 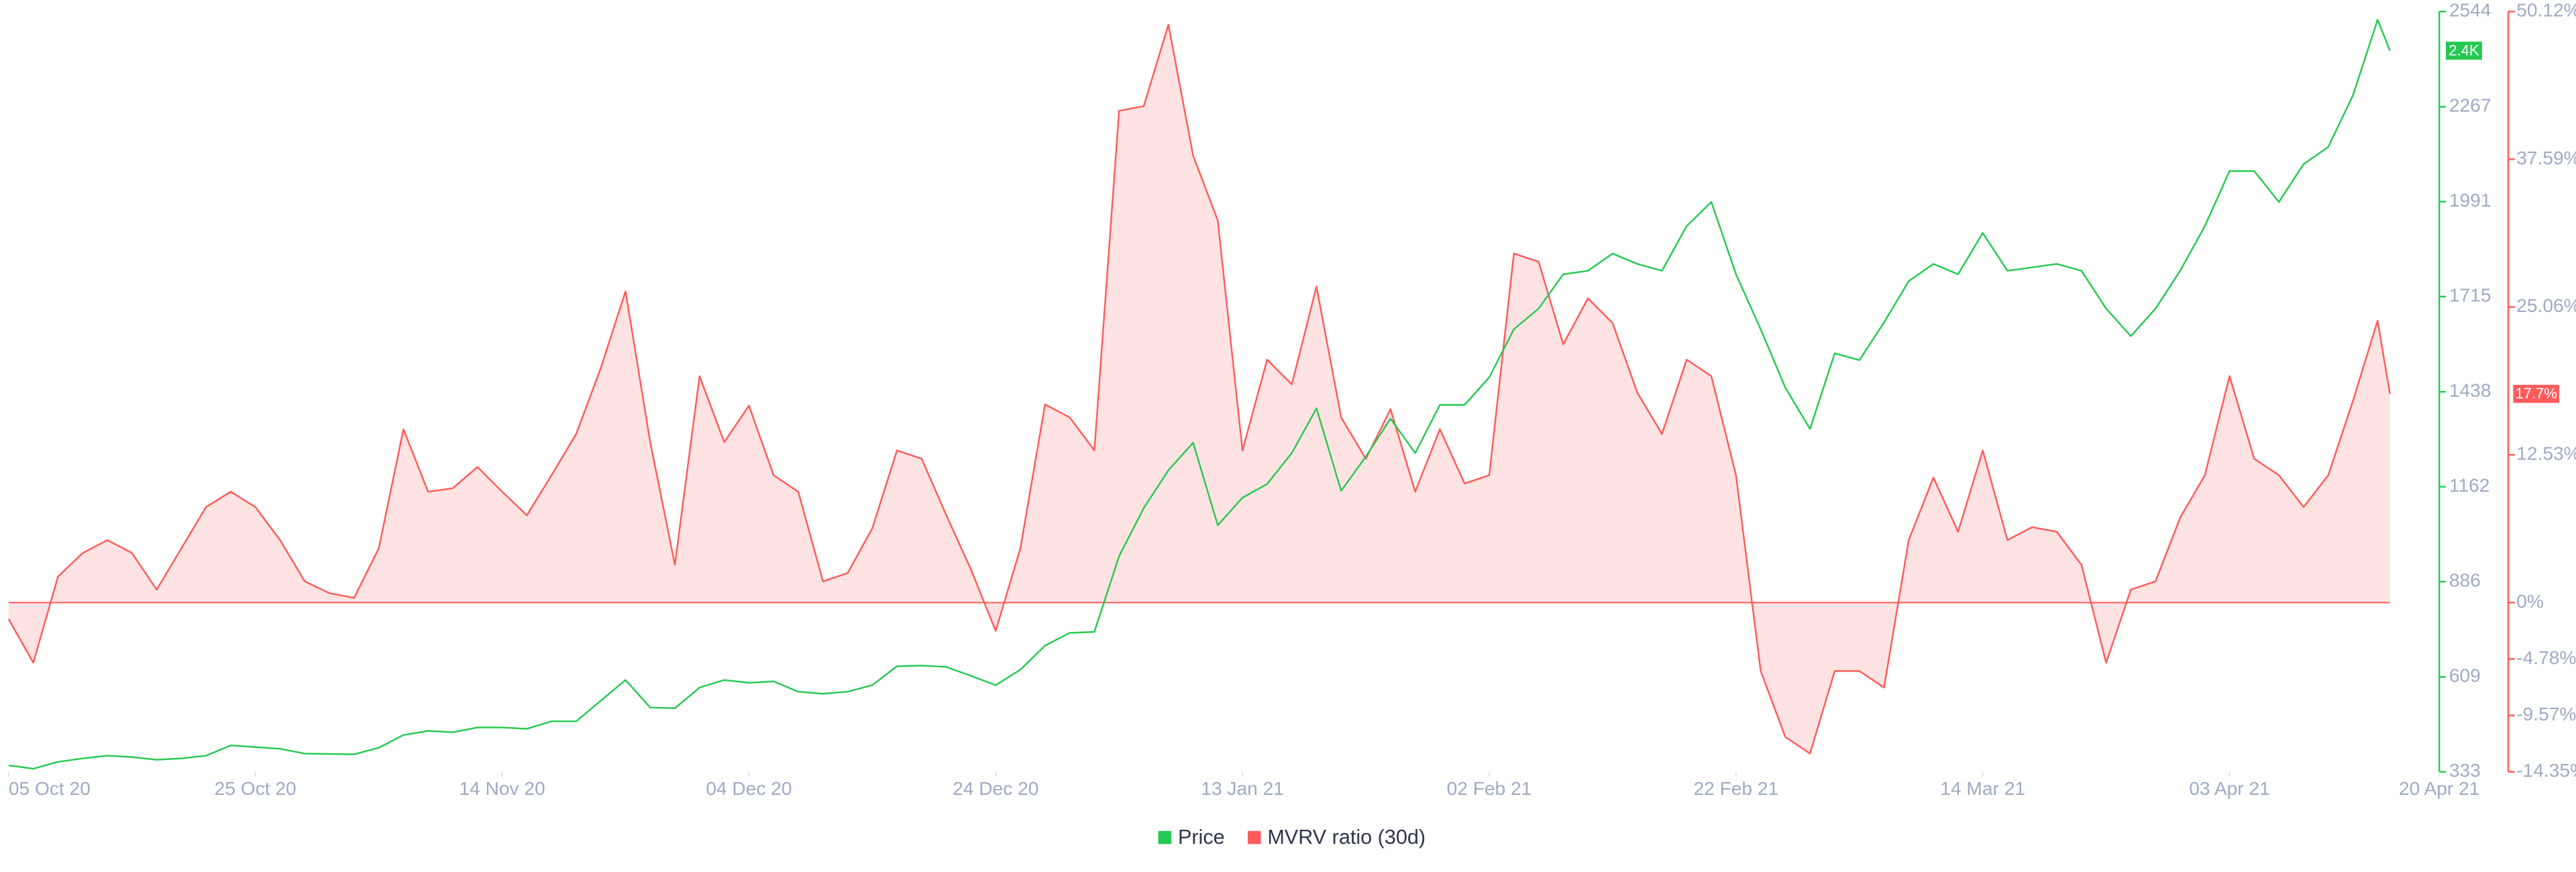 I want to click on y-tick-label: 886, so click(x=2465, y=581).